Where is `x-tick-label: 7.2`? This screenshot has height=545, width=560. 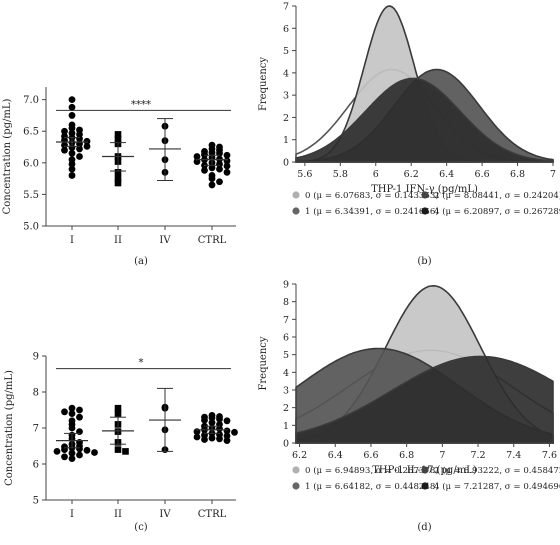
x-tick-label: 7.2 is located at coordinates (477, 455).